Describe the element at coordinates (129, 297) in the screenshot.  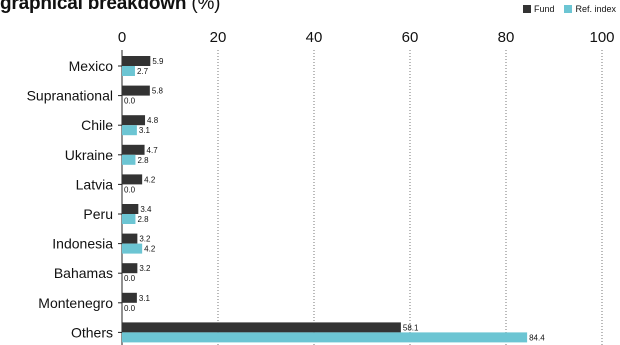
I see `bar-fund-montenegro` at that location.